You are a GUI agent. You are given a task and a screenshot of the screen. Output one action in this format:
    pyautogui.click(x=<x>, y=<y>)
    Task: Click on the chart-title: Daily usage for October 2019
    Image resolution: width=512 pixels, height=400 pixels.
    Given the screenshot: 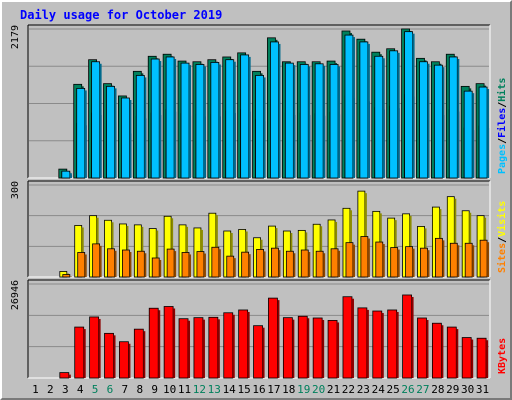 What is the action you would take?
    pyautogui.click(x=121, y=15)
    